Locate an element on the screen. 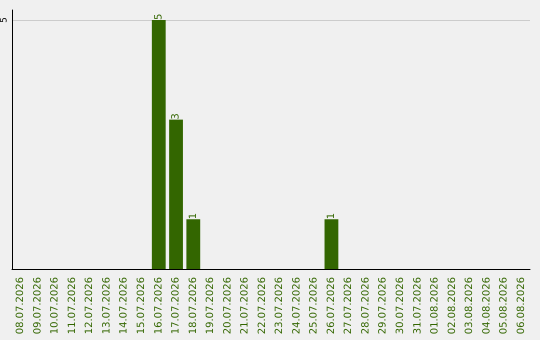  x-tick-label: 27.07.2026 is located at coordinates (348, 305).